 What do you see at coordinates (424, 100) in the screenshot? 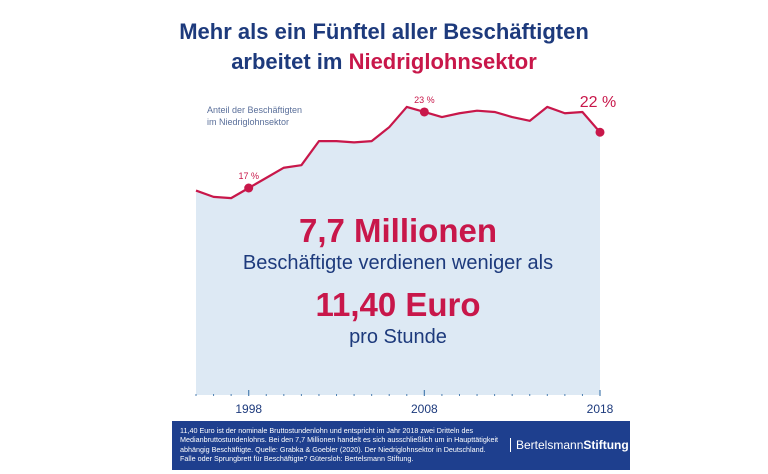
I see `data-label: 23 %` at bounding box center [424, 100].